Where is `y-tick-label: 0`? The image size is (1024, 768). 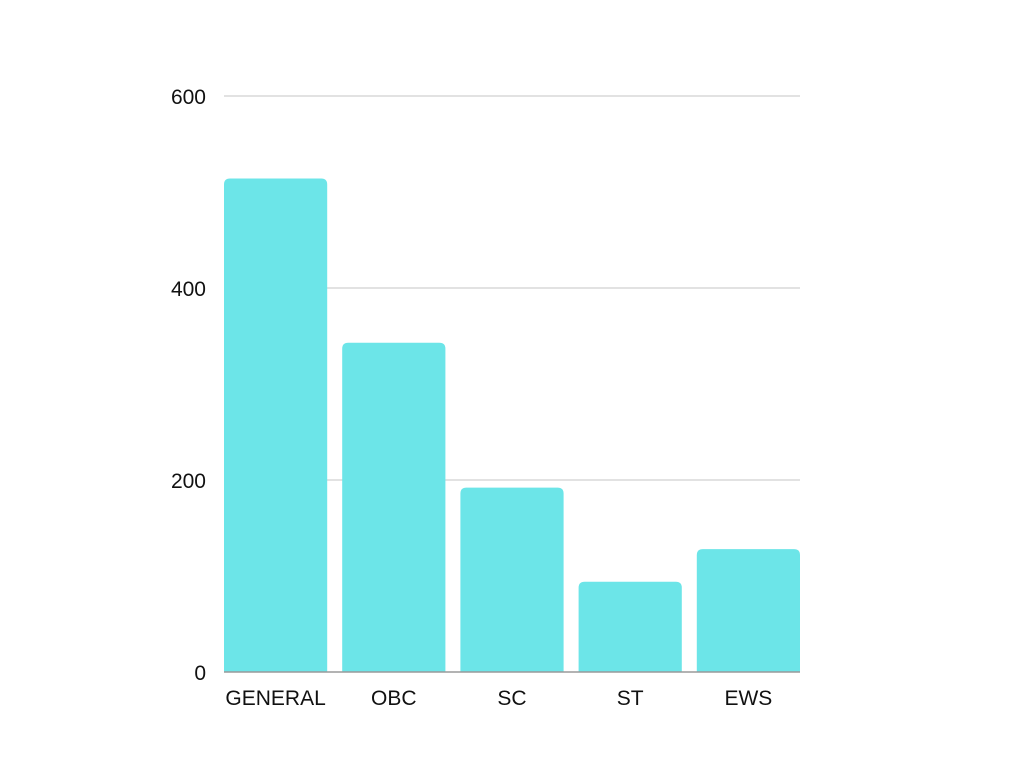
y-tick-label: 0 is located at coordinates (200, 673).